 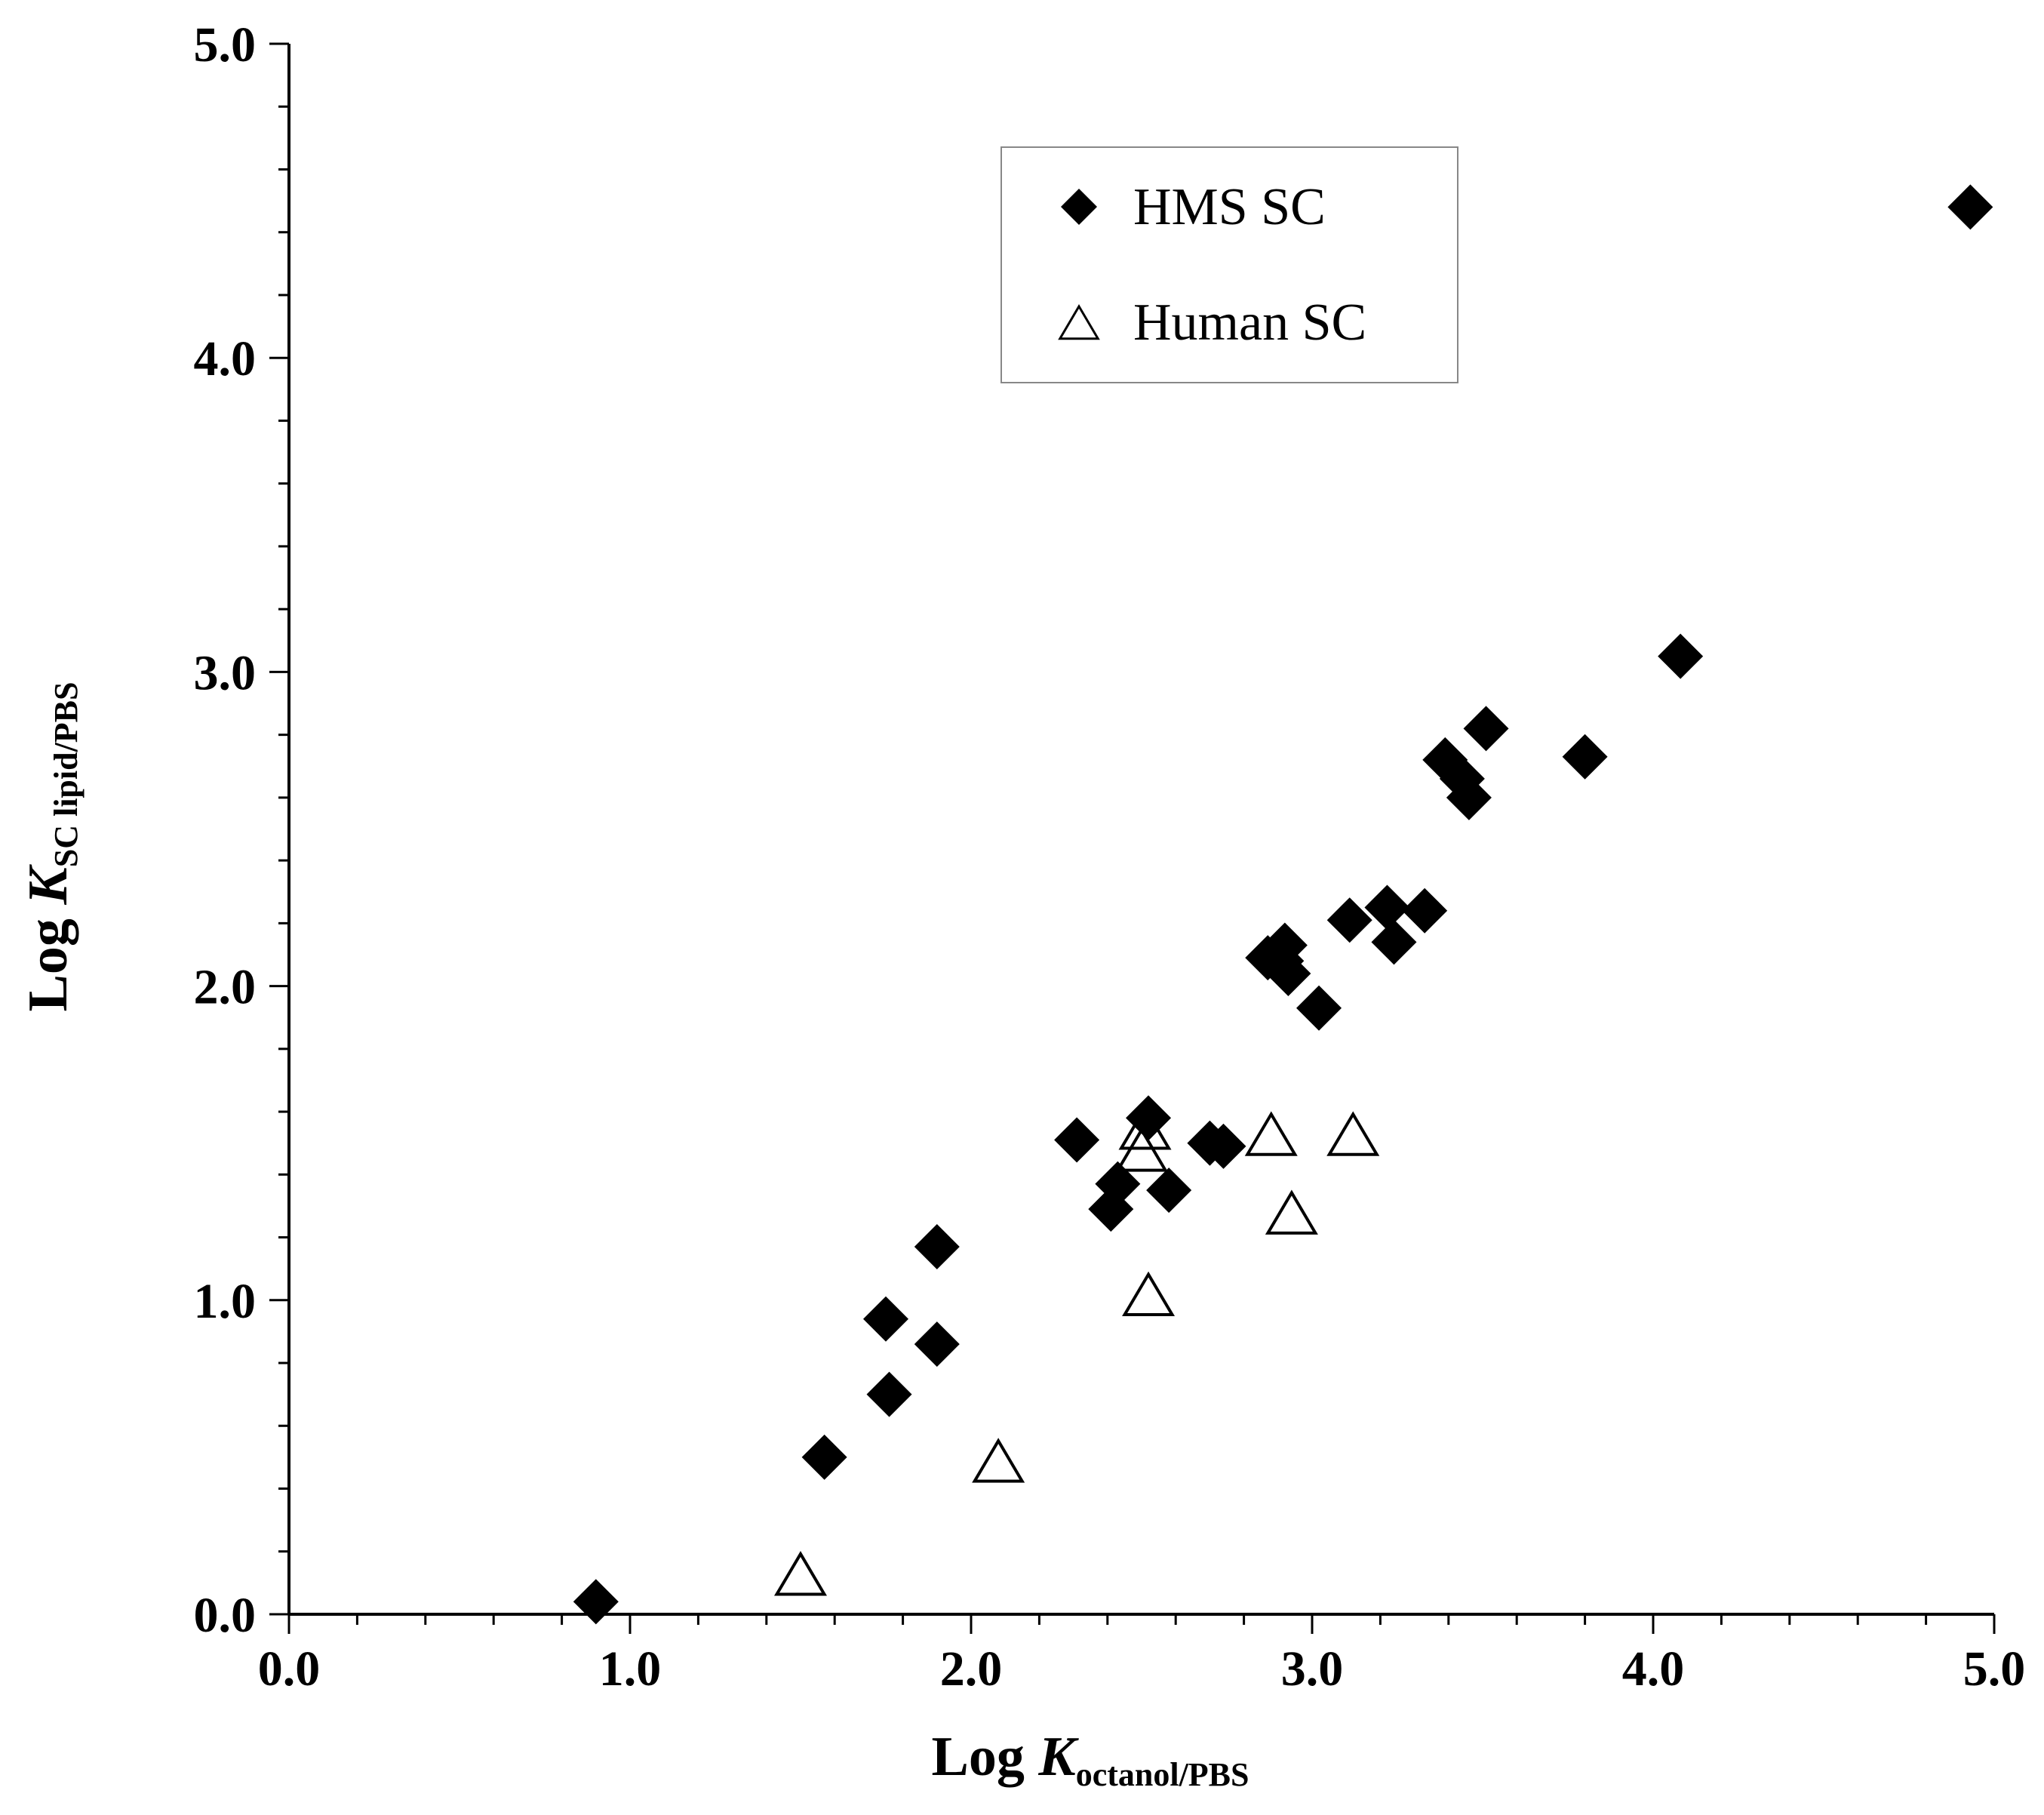 What do you see at coordinates (226, 358) in the screenshot?
I see `y-tick-label: 4.0` at bounding box center [226, 358].